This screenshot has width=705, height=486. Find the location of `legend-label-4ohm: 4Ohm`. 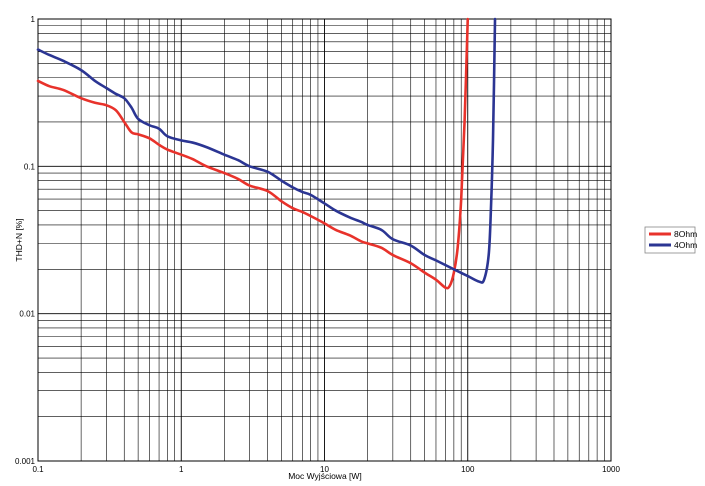

legend-label-4ohm: 4Ohm is located at coordinates (685, 245).